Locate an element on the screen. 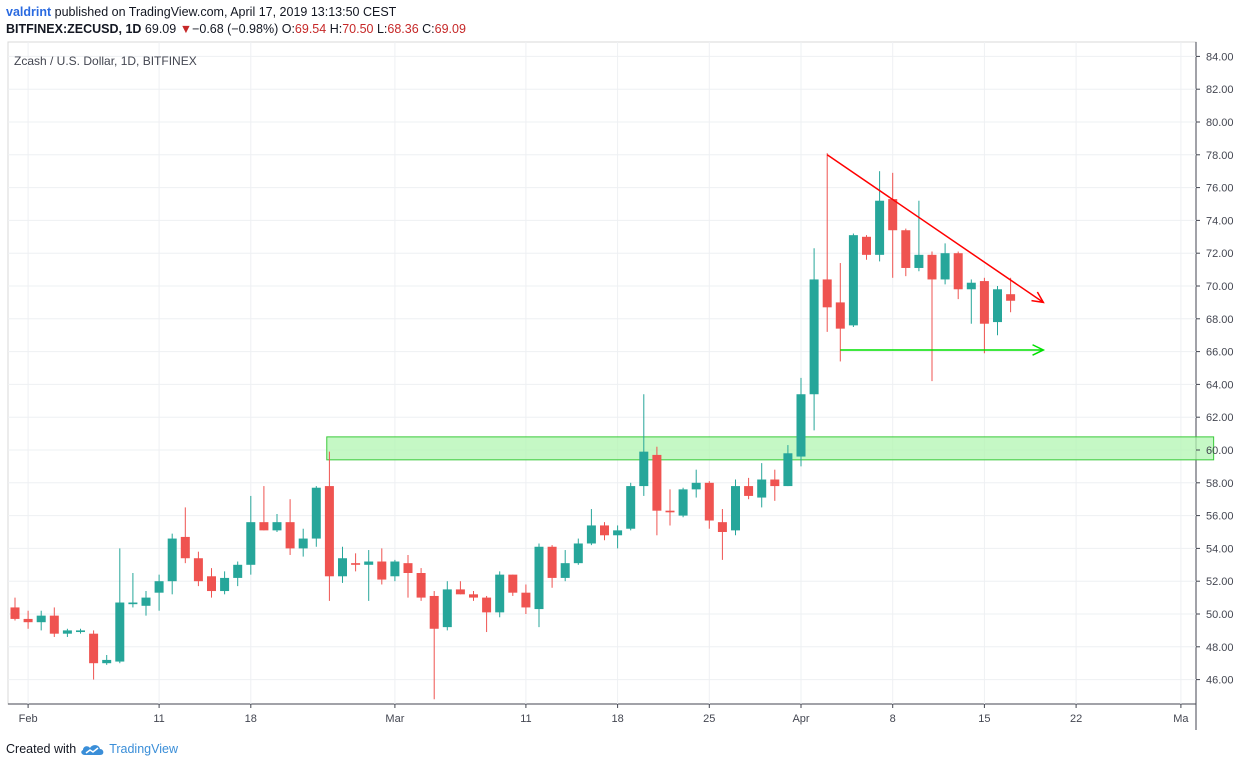 The height and width of the screenshot is (768, 1250). tradingview-cloud-icon is located at coordinates (92, 750).